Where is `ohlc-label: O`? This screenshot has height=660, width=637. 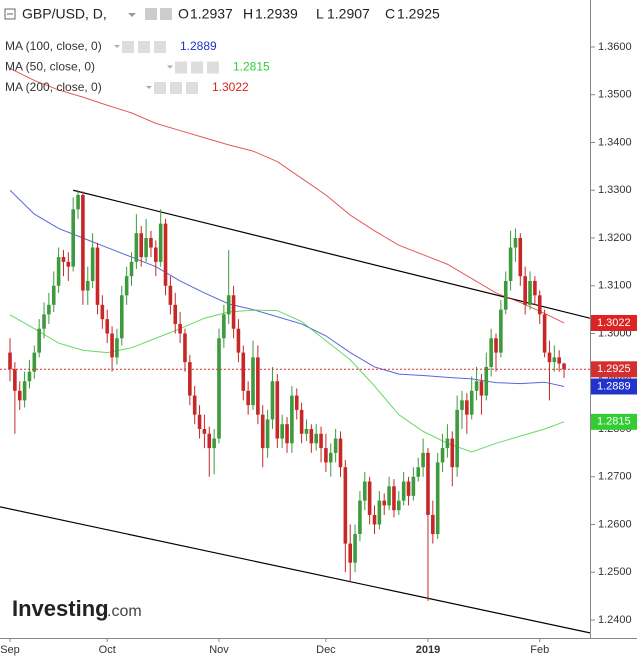
ohlc-label: O is located at coordinates (183, 14).